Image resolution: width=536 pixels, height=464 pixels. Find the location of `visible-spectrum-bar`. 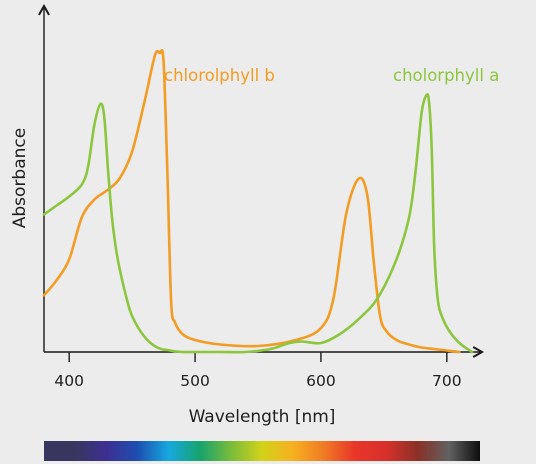

visible-spectrum-bar is located at coordinates (262, 451).